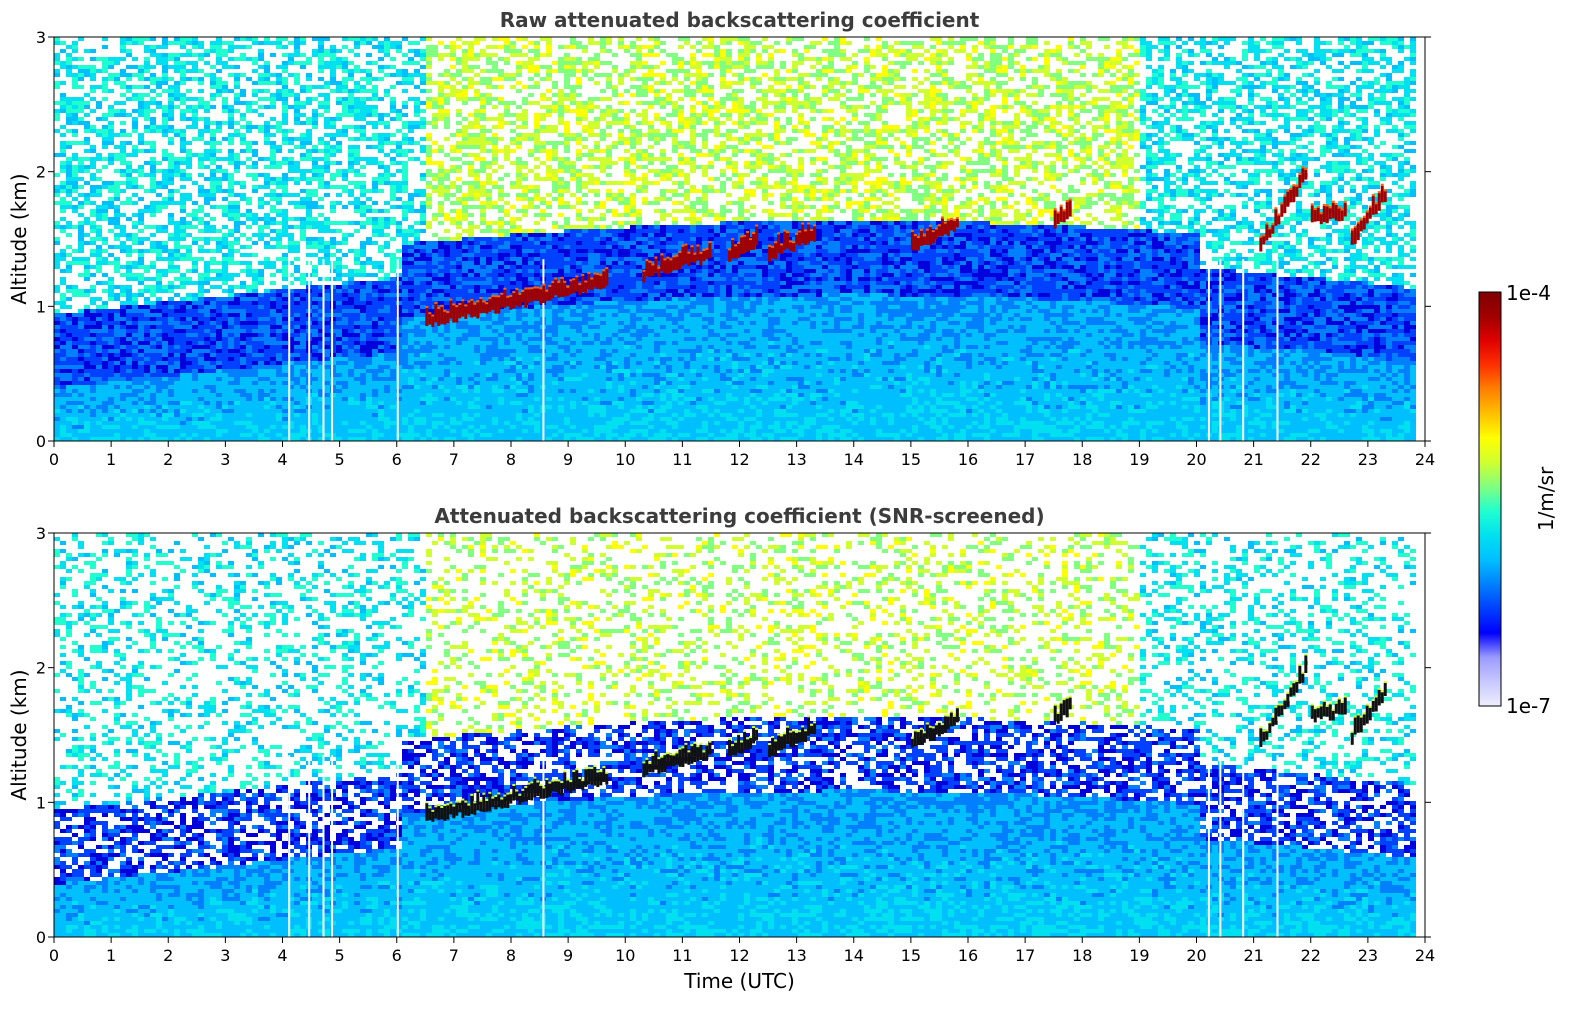 The height and width of the screenshot is (1020, 1595). I want to click on x-tick-label: 23, so click(1368, 459).